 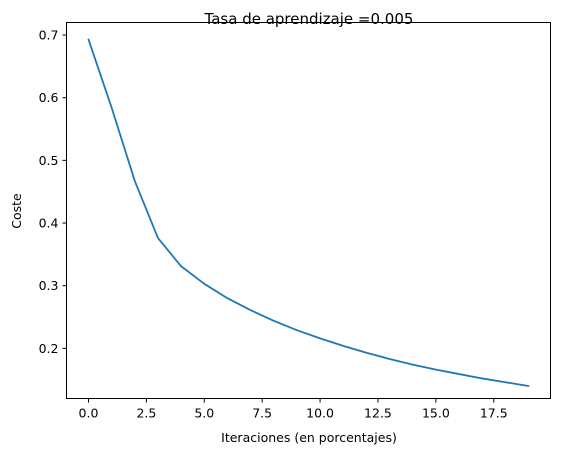 What do you see at coordinates (494, 413) in the screenshot?
I see `x-tick-label: 17.5` at bounding box center [494, 413].